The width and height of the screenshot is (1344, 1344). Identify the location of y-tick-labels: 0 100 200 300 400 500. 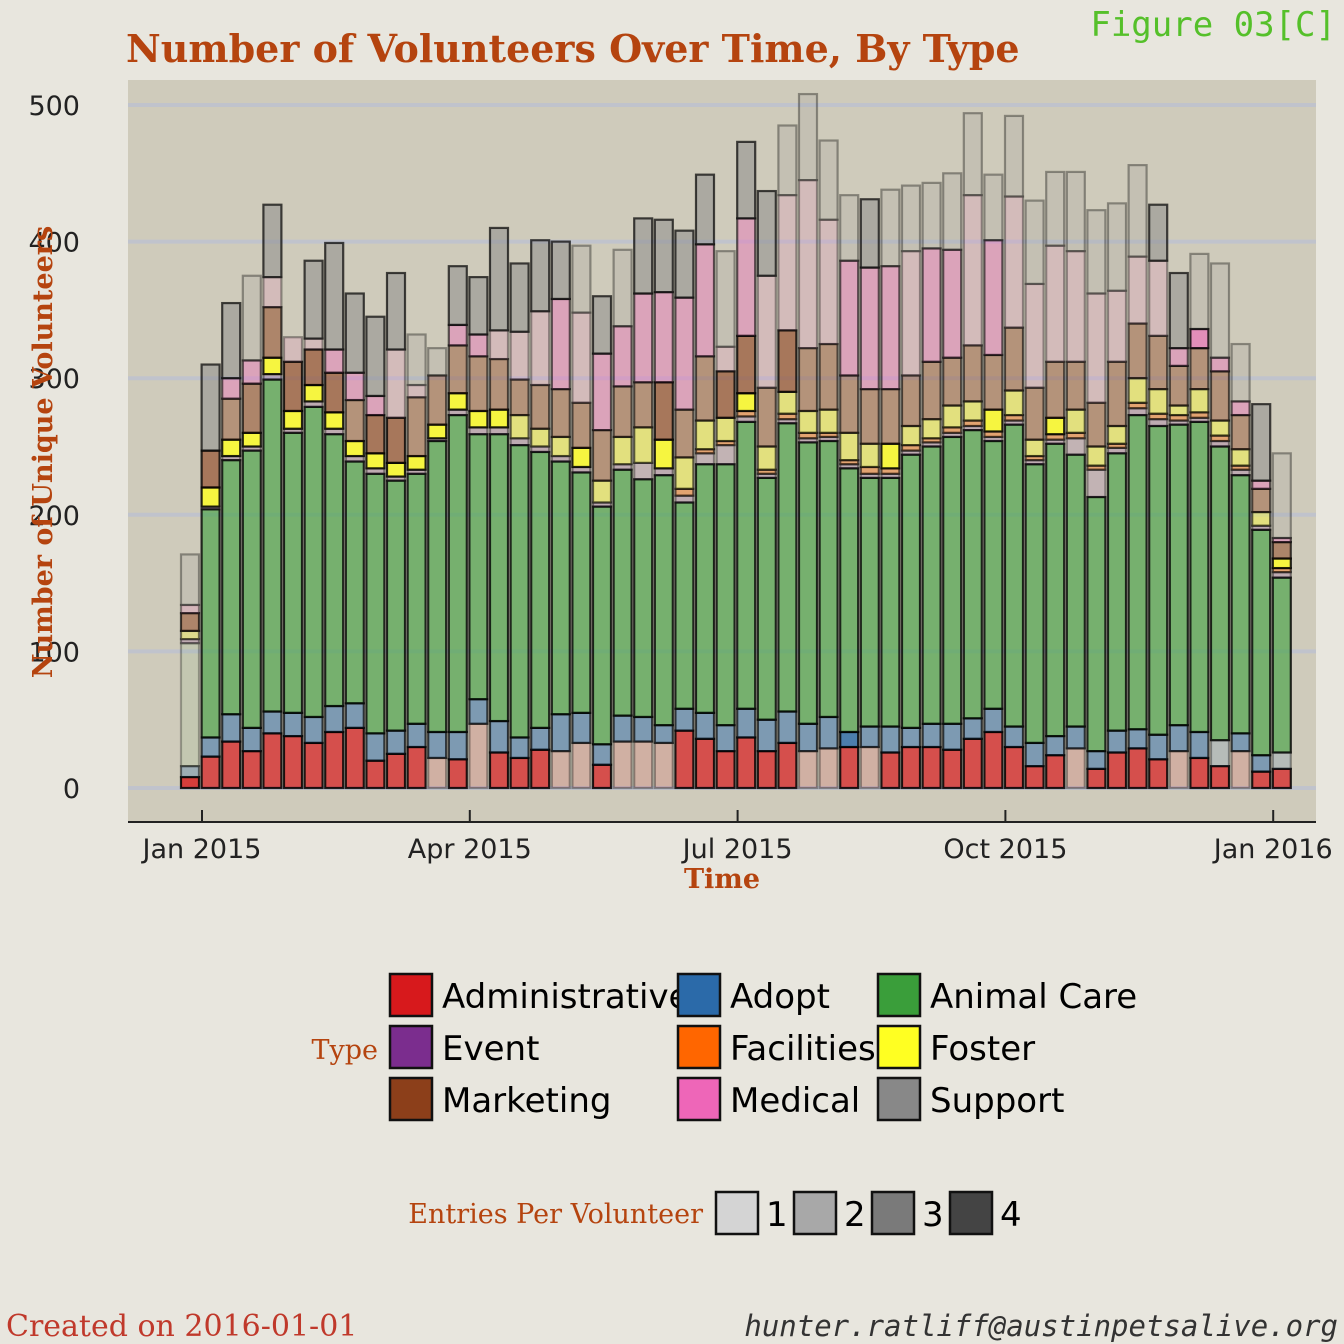
(54, 448).